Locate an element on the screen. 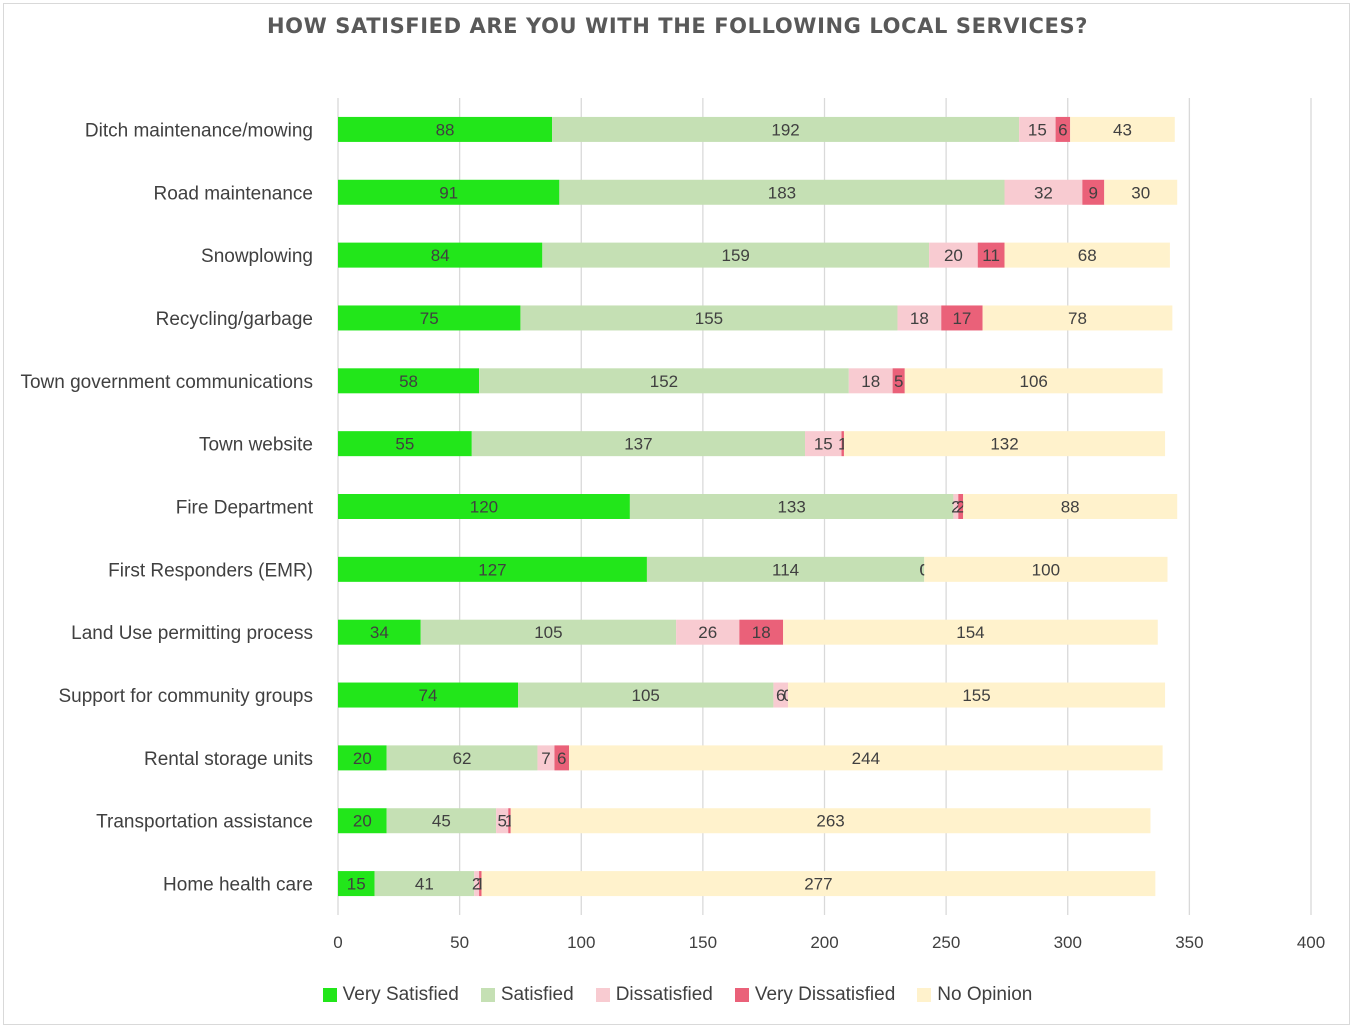  data-label: 75 is located at coordinates (429, 318).